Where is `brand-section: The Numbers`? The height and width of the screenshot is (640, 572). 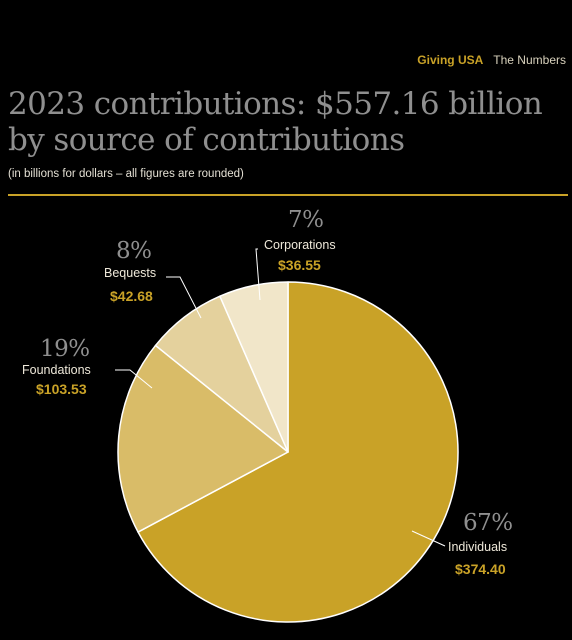 brand-section: The Numbers is located at coordinates (529, 60).